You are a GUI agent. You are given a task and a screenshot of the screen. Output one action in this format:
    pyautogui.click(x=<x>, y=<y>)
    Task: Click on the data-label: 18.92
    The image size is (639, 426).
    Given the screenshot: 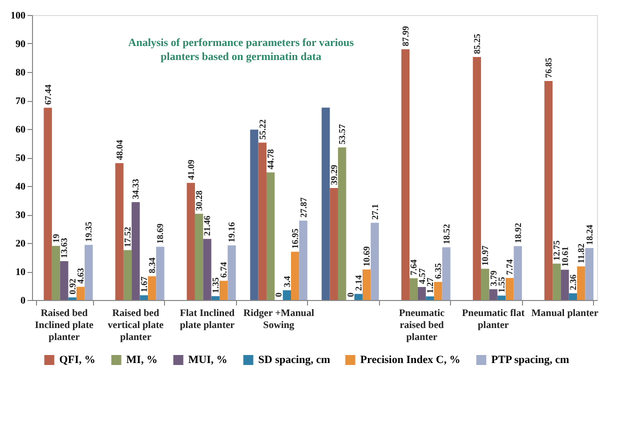 What is the action you would take?
    pyautogui.click(x=517, y=233)
    